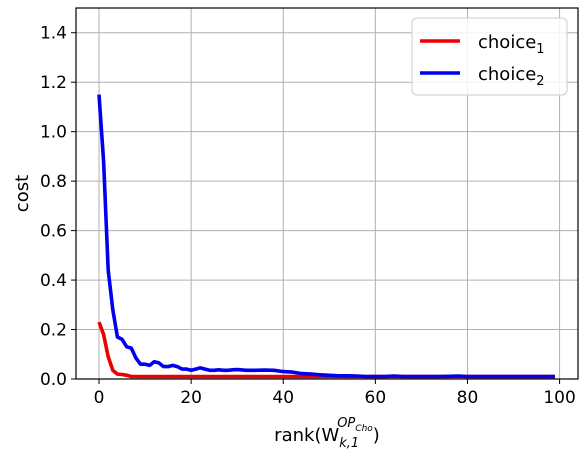 The image size is (586, 460). Describe the element at coordinates (364, 429) in the screenshot. I see `x-axis-label-part: Cho` at that location.